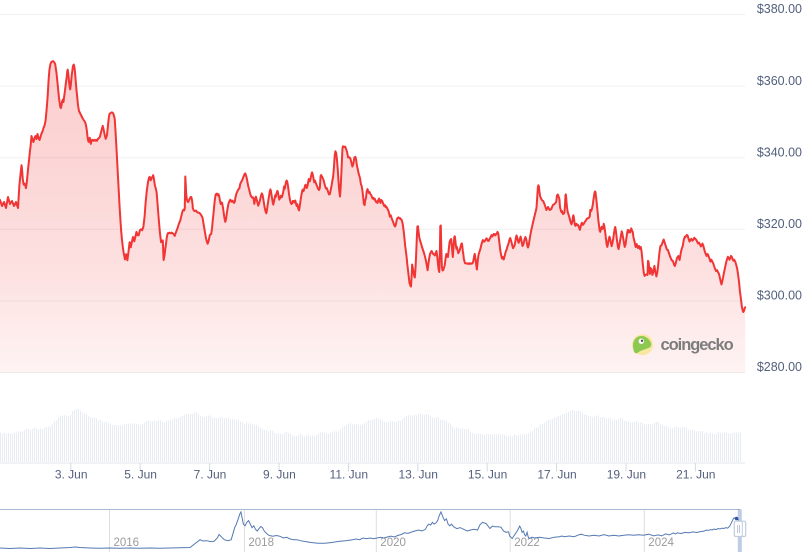  What do you see at coordinates (393, 543) in the screenshot?
I see `svg-text: 2020` at bounding box center [393, 543].